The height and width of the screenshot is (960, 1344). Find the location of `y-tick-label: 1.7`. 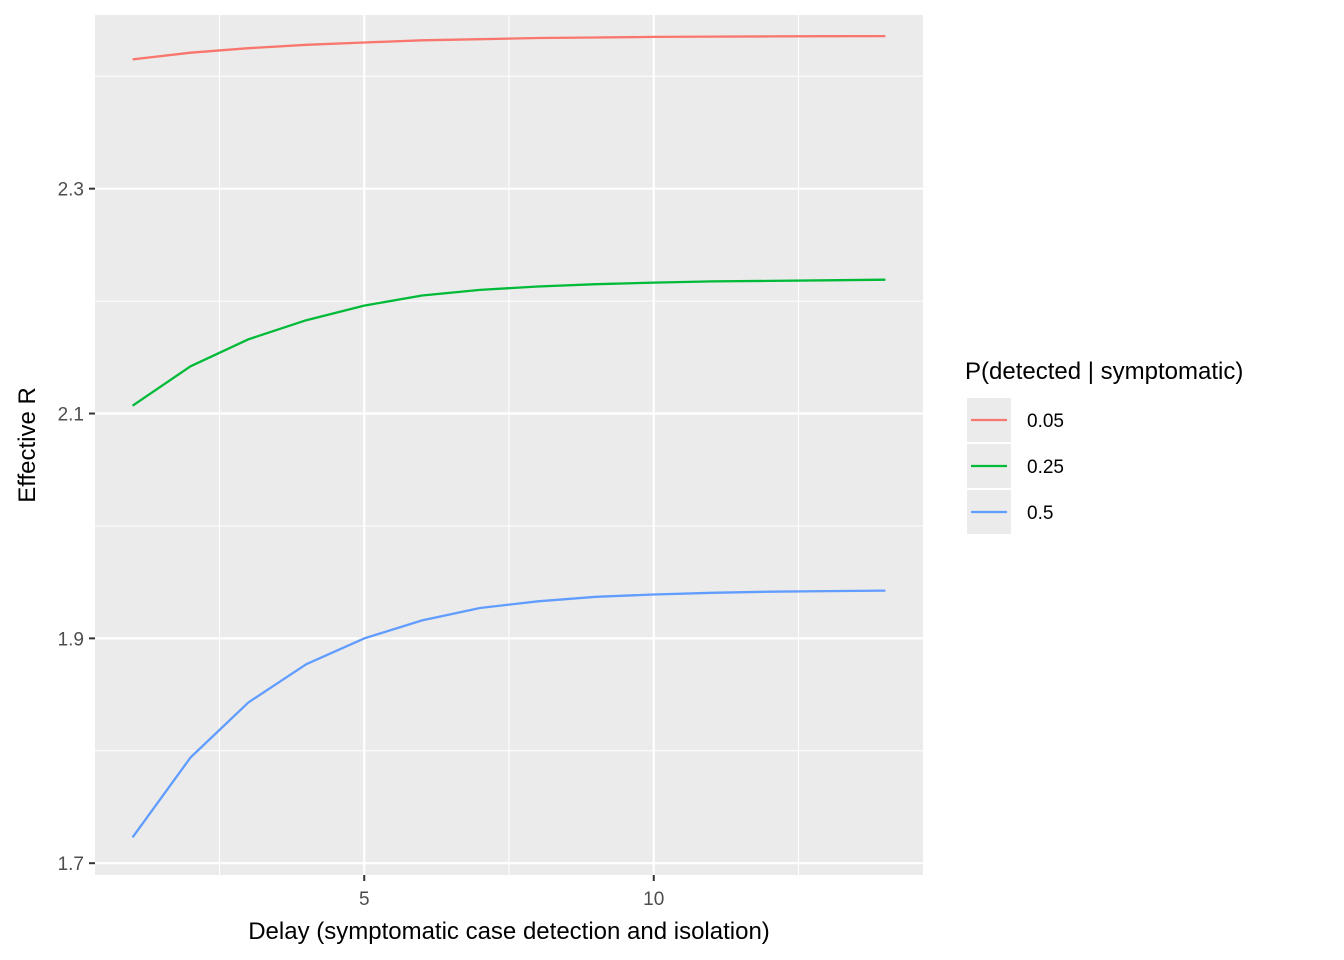

y-tick-label: 1.7 is located at coordinates (71, 864).